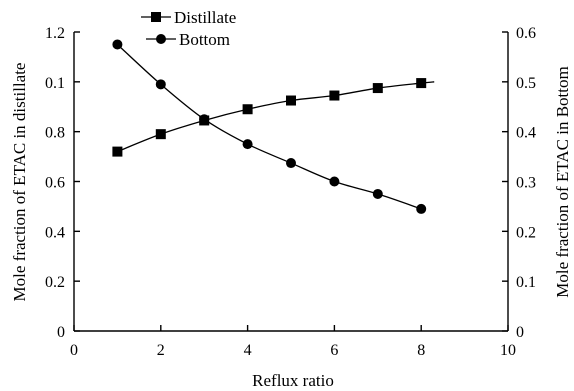 Image resolution: width=574 pixels, height=391 pixels. I want to click on x-tick-label: 2, so click(161, 350).